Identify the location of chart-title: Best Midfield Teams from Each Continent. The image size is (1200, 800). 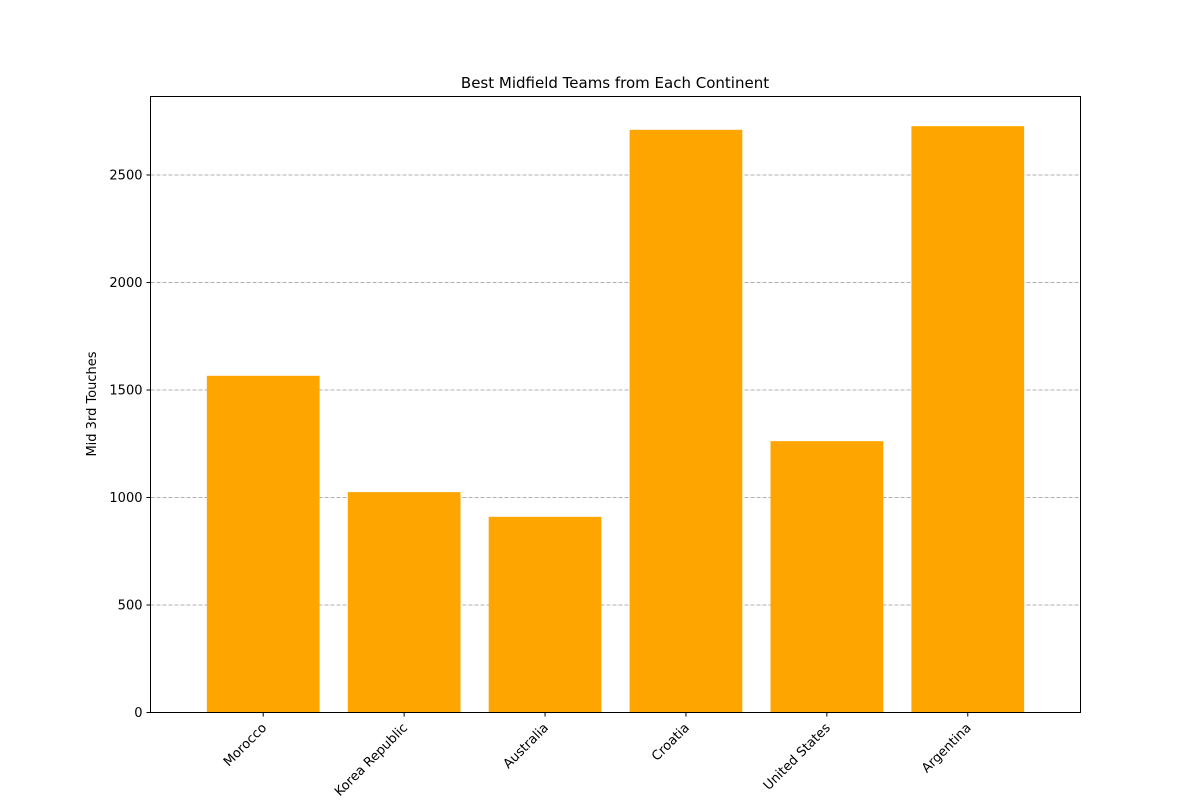
(615, 83).